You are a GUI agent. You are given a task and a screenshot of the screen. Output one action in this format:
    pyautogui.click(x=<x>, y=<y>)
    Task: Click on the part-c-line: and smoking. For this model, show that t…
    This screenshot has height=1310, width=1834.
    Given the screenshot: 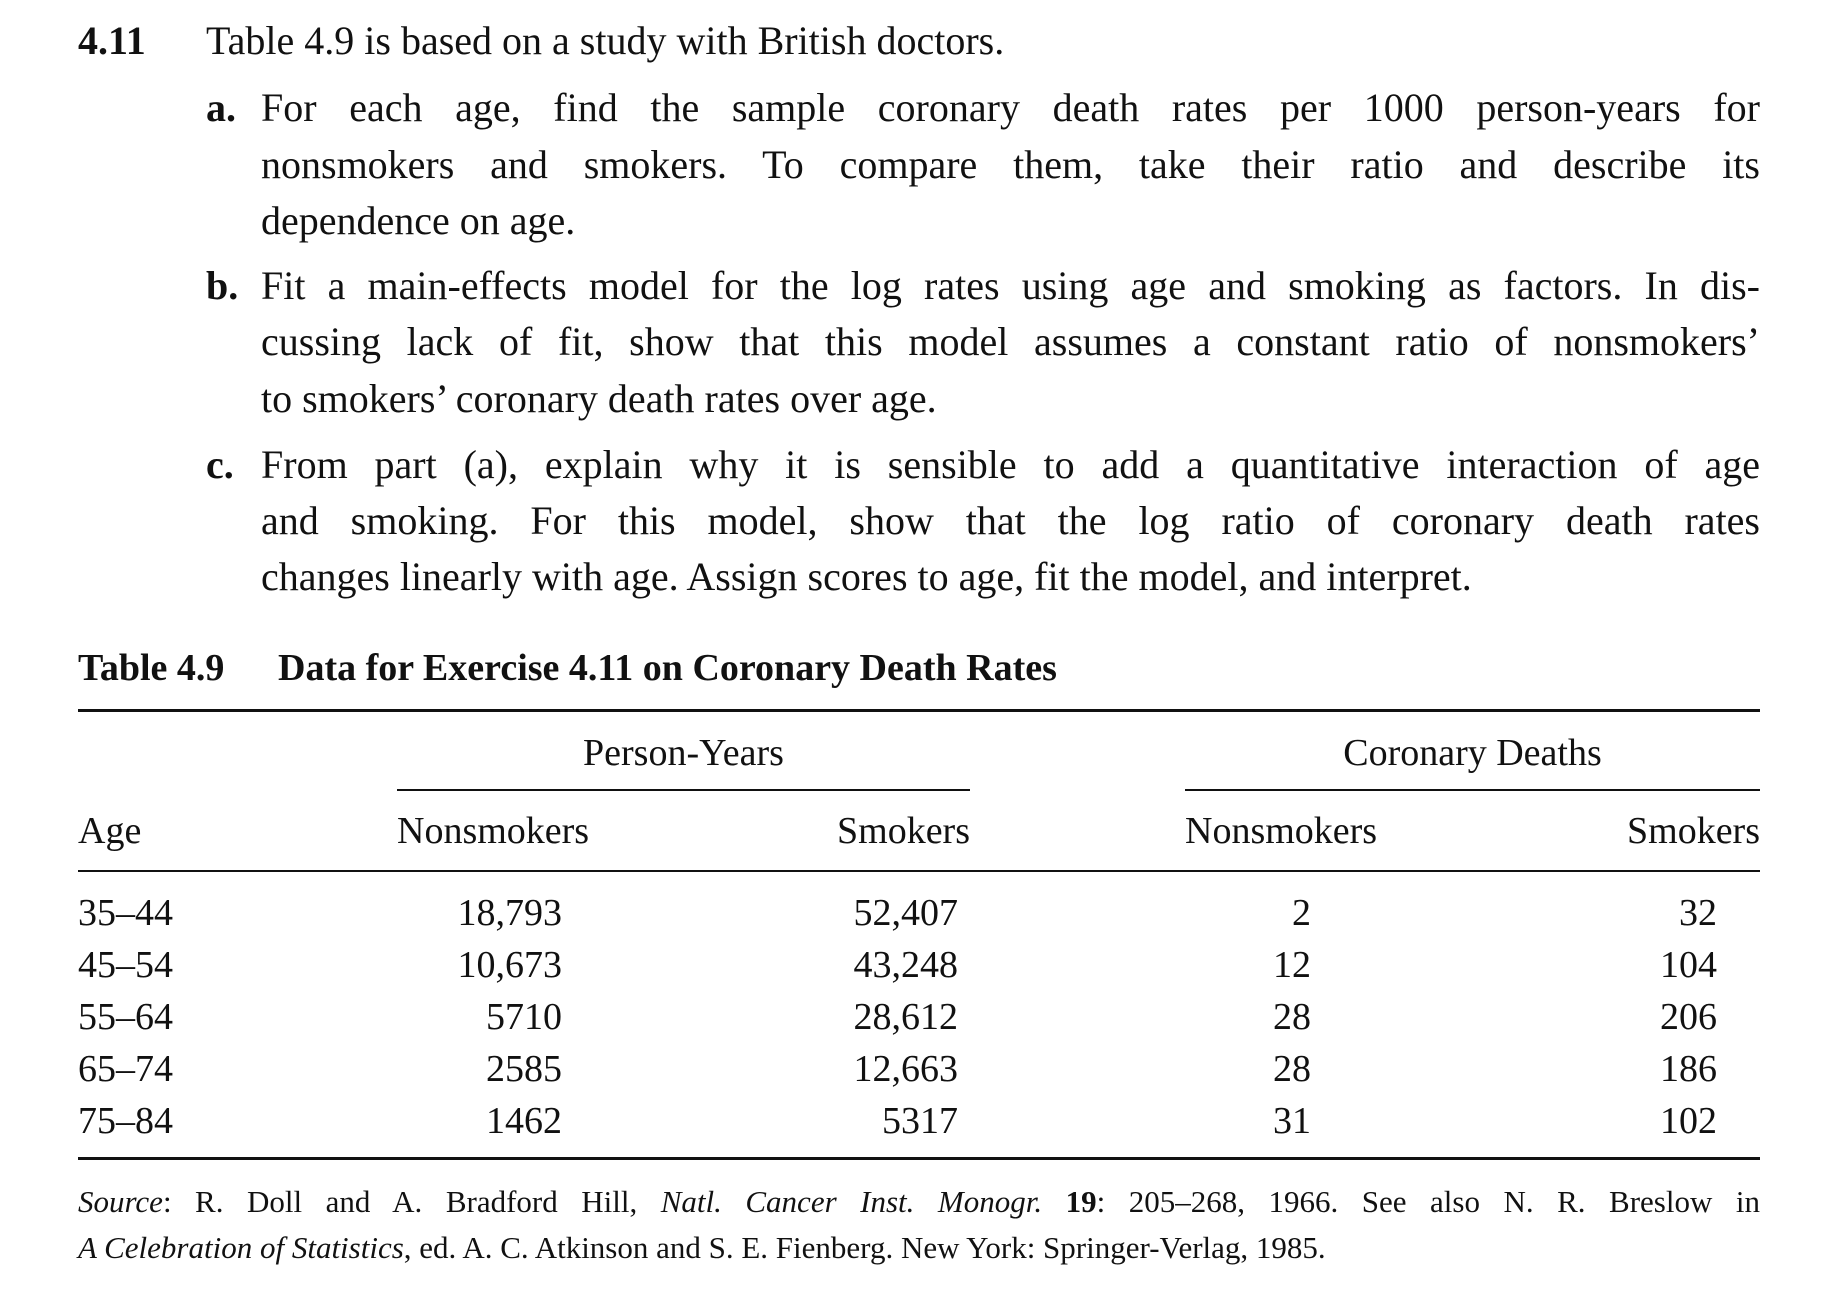 What is the action you would take?
    pyautogui.click(x=1010, y=520)
    